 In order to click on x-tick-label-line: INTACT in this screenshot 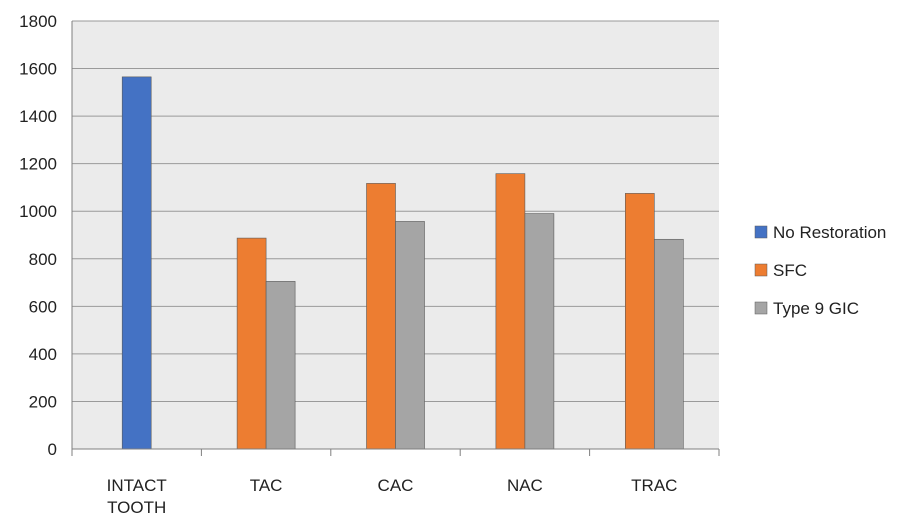, I will do `click(137, 485)`.